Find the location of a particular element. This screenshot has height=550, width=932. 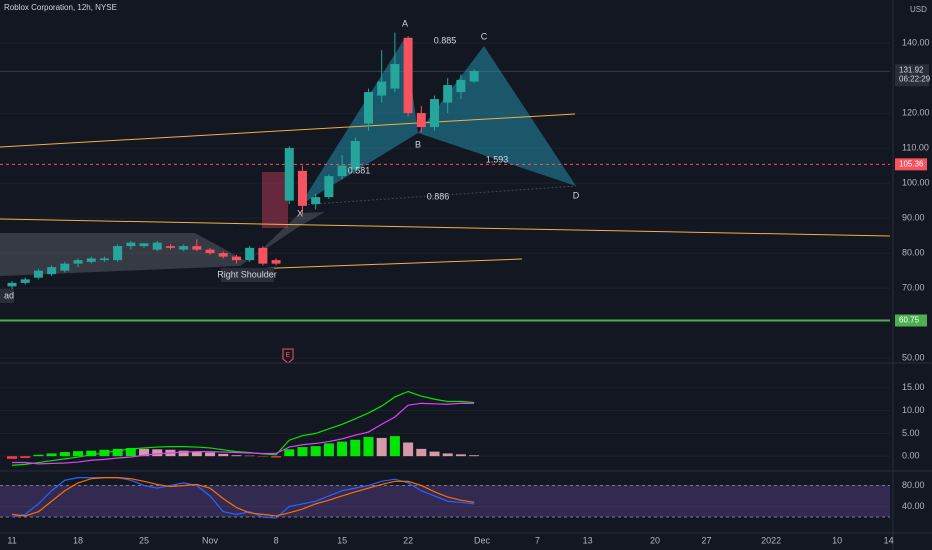

y-tick-label: 0.00 is located at coordinates (911, 456).